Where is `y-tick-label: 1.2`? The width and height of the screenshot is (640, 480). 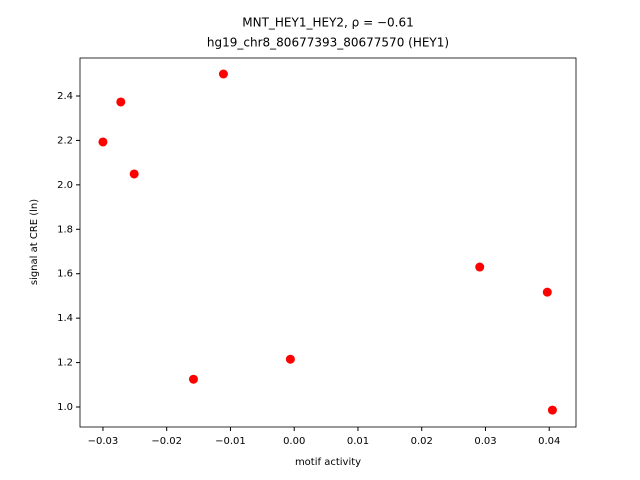 y-tick-label: 1.2 is located at coordinates (65, 363).